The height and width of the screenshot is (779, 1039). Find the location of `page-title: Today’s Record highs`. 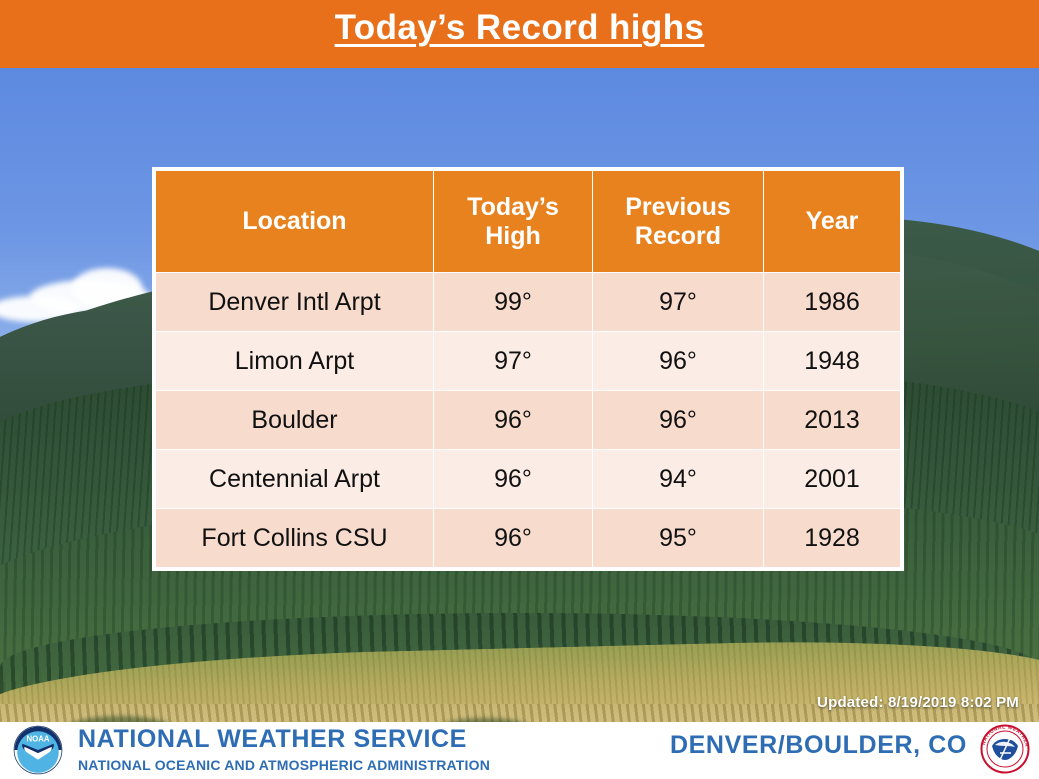

page-title: Today’s Record highs is located at coordinates (519, 27).